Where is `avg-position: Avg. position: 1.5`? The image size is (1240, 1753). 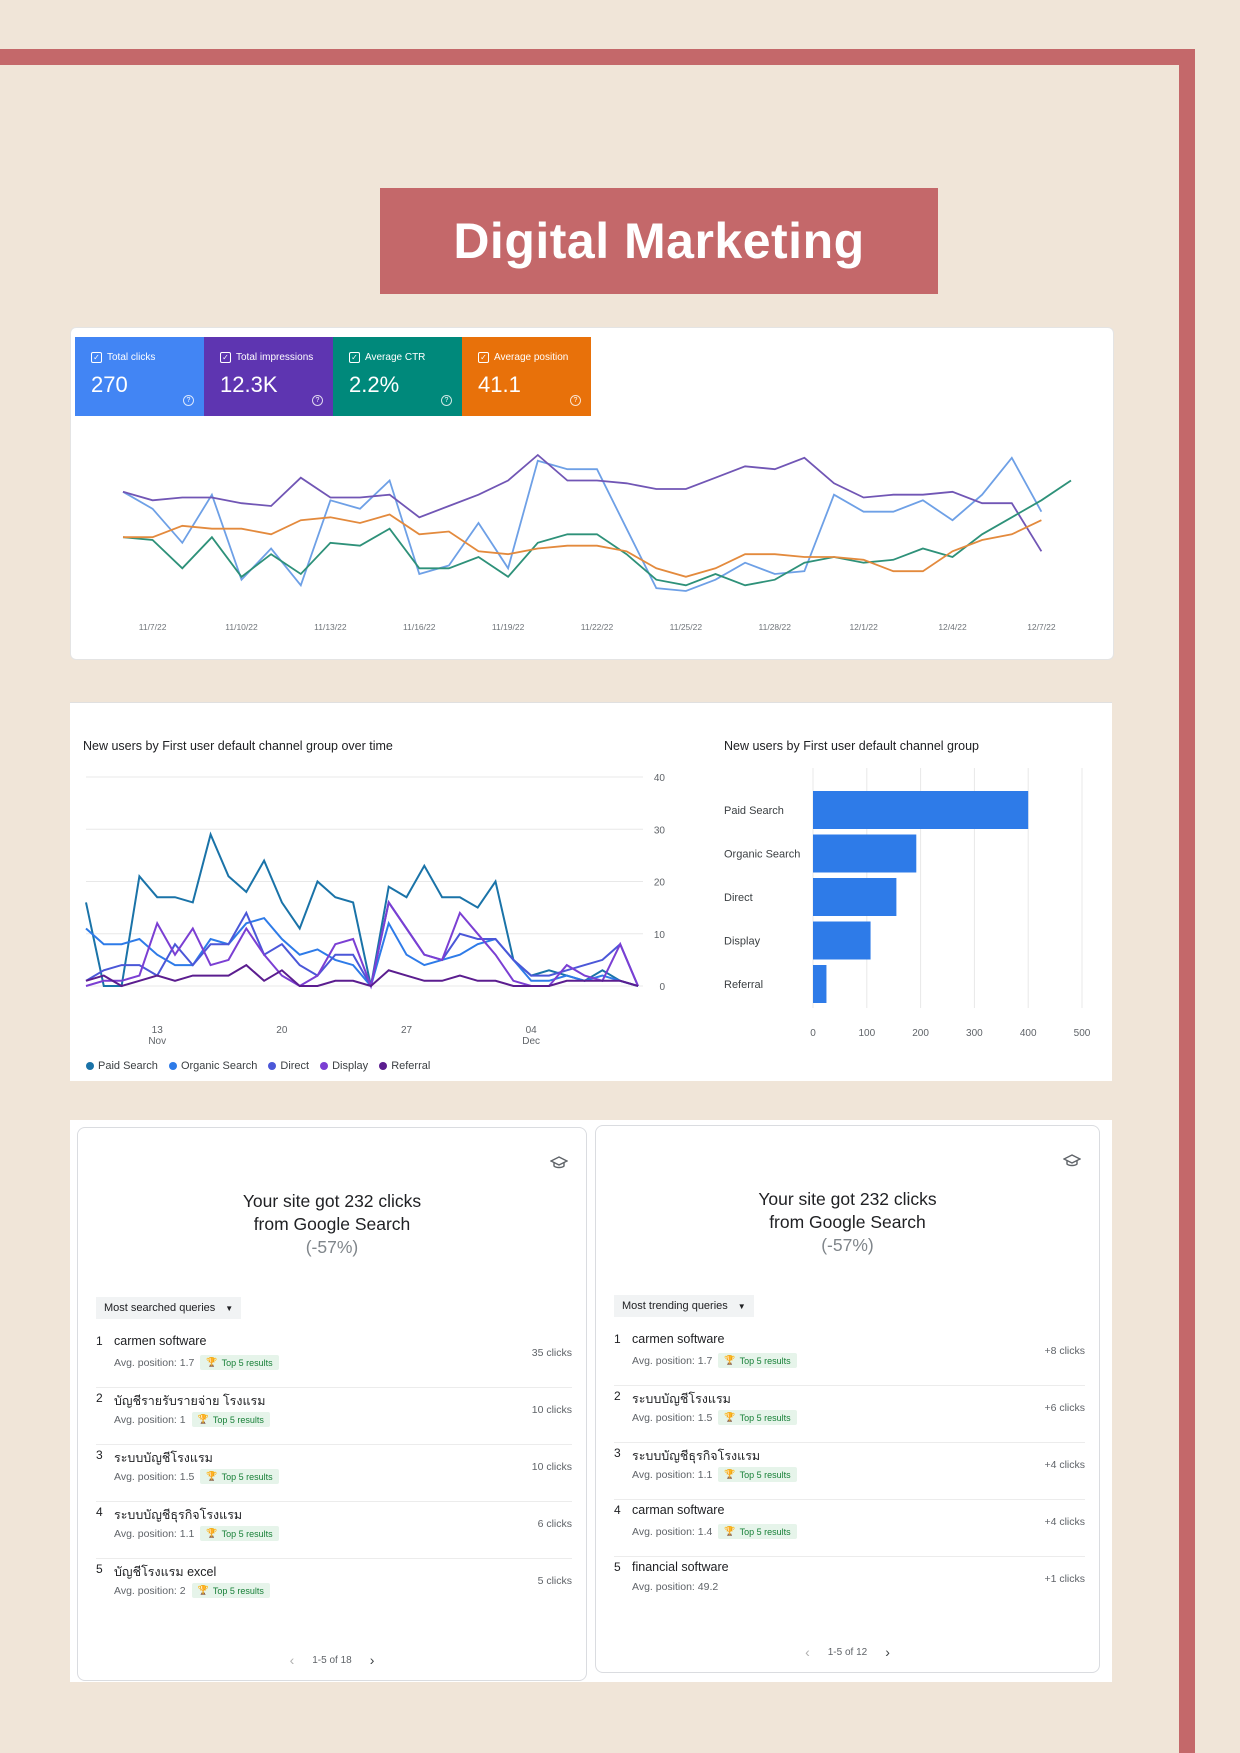
avg-position: Avg. position: 1.5 is located at coordinates (672, 1417).